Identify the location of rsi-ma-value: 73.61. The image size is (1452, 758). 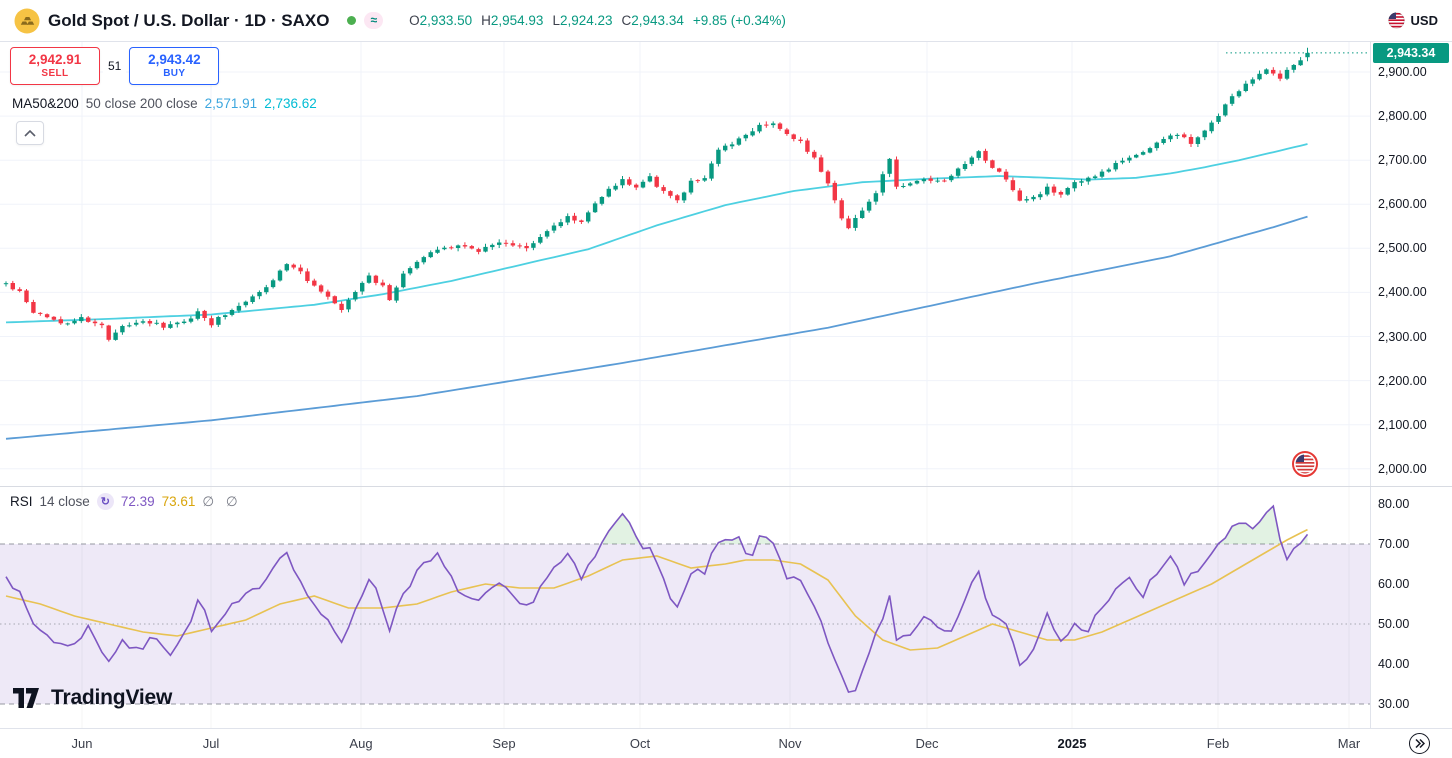
(178, 501).